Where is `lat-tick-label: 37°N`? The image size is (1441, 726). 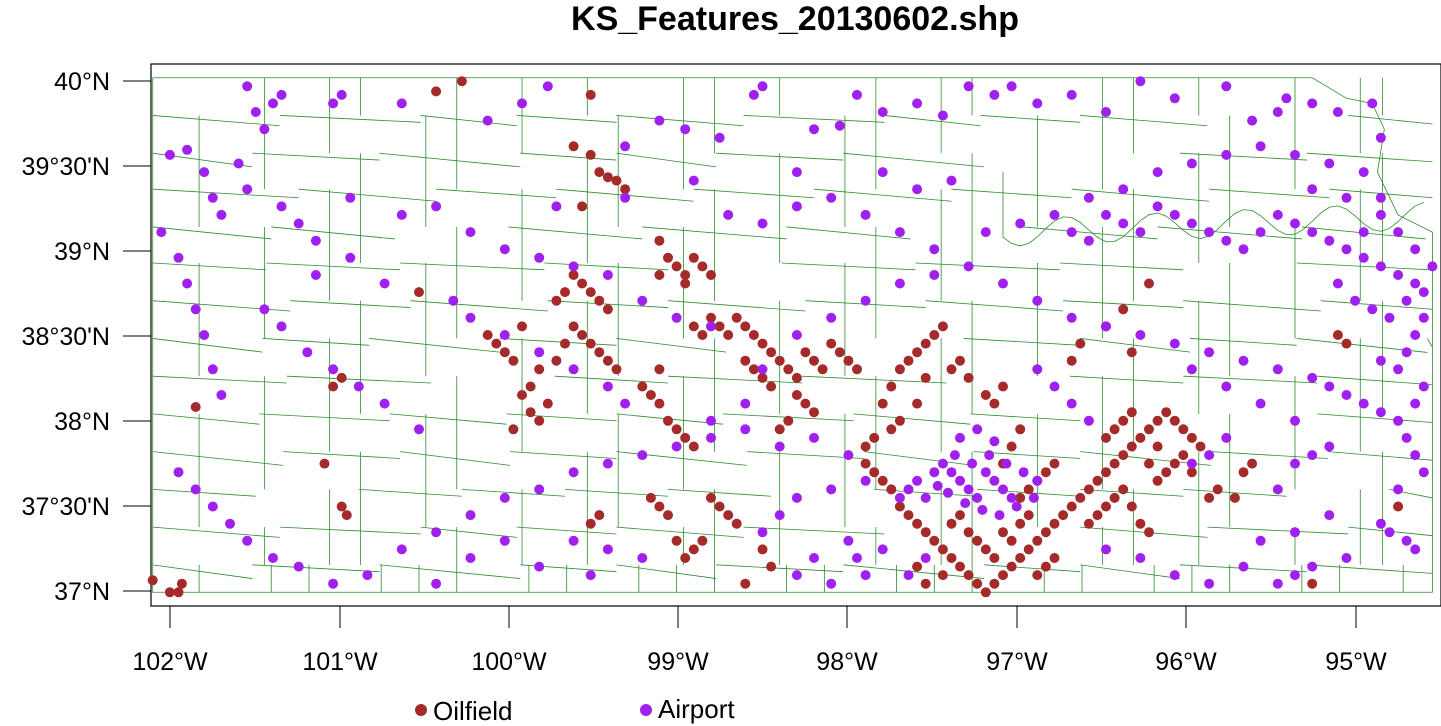
lat-tick-label: 37°N is located at coordinates (82, 592).